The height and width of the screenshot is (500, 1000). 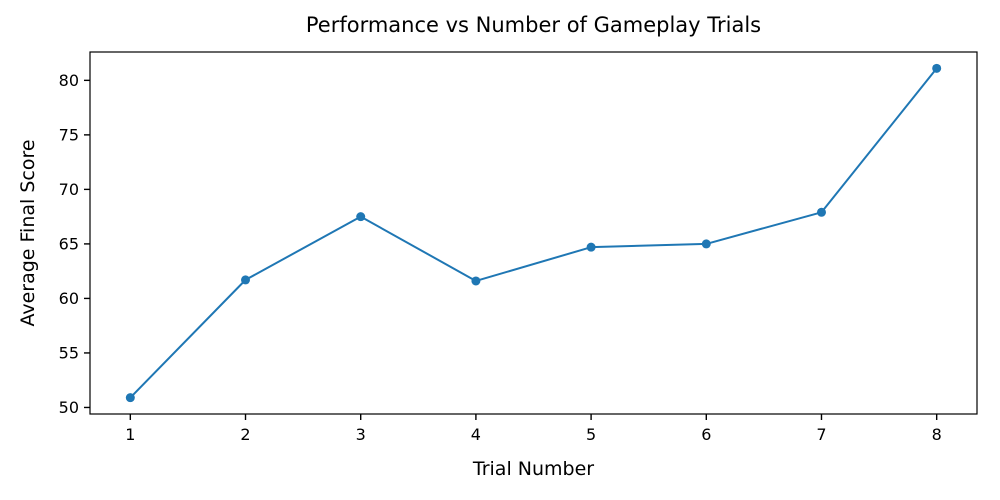 What do you see at coordinates (69, 80) in the screenshot?
I see `y-tick-label: 80` at bounding box center [69, 80].